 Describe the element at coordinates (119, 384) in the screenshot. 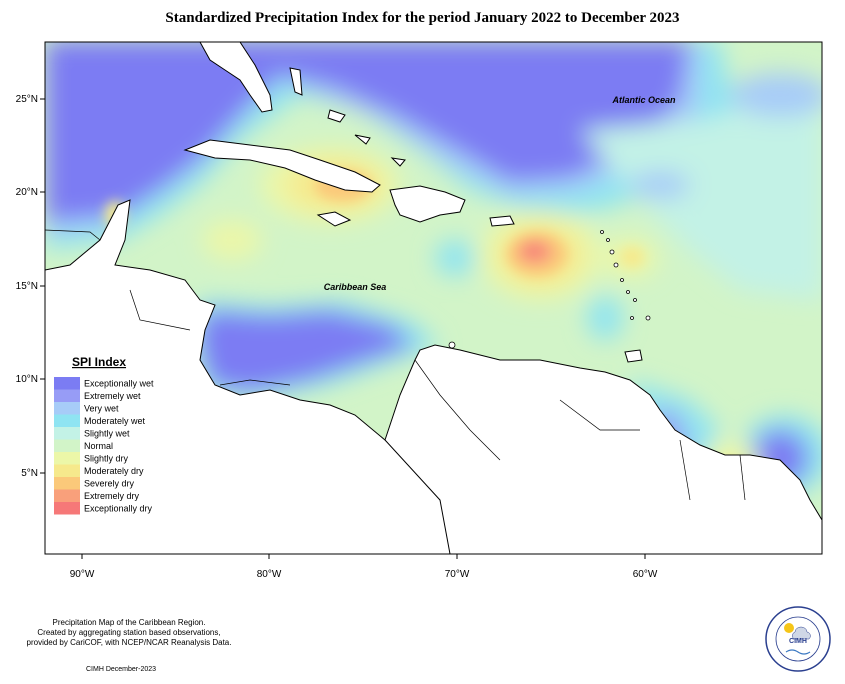

I see `legend-label: Exceptionally wet` at that location.